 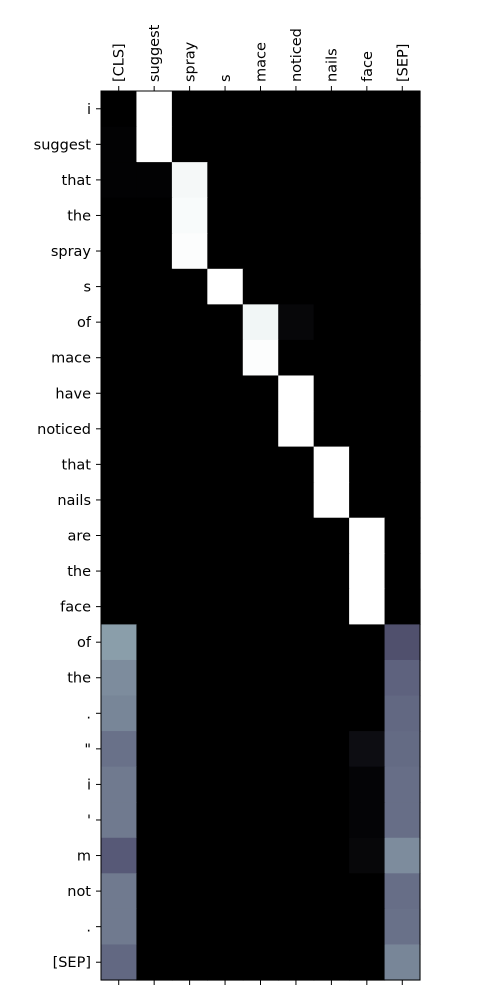 I want to click on x-tick-label: spray, so click(x=191, y=61).